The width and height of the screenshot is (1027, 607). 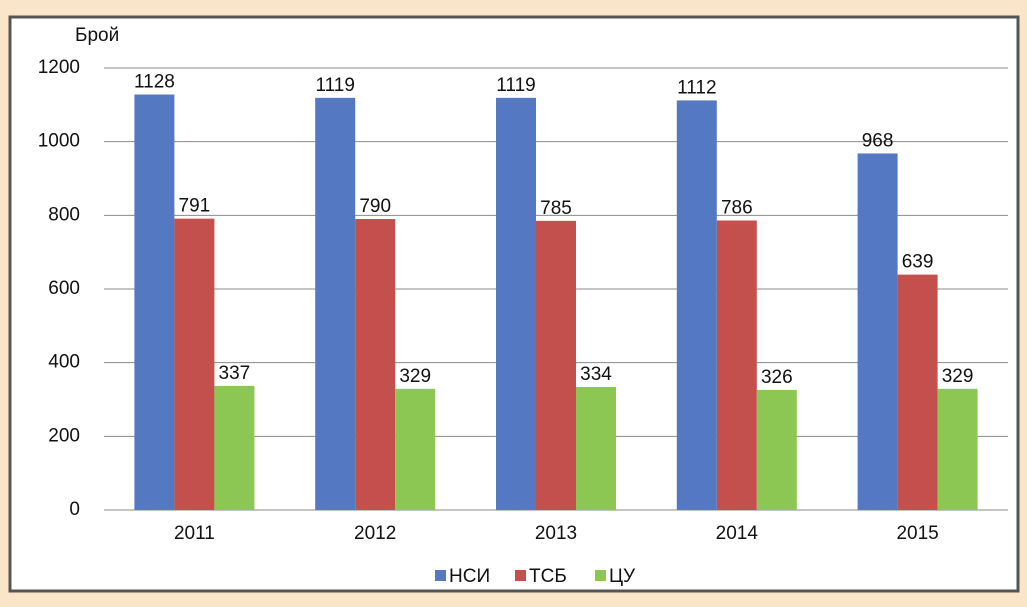 I want to click on y-tick-label: 600, so click(x=64, y=288).